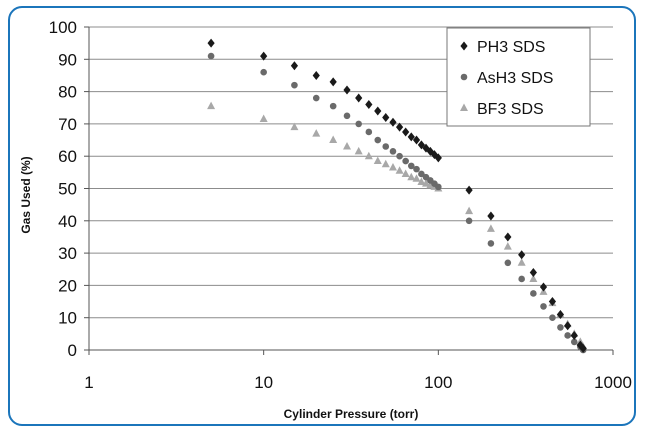 Image resolution: width=646 pixels, height=428 pixels. Describe the element at coordinates (67, 124) in the screenshot. I see `y-tick-label-70: 70` at that location.